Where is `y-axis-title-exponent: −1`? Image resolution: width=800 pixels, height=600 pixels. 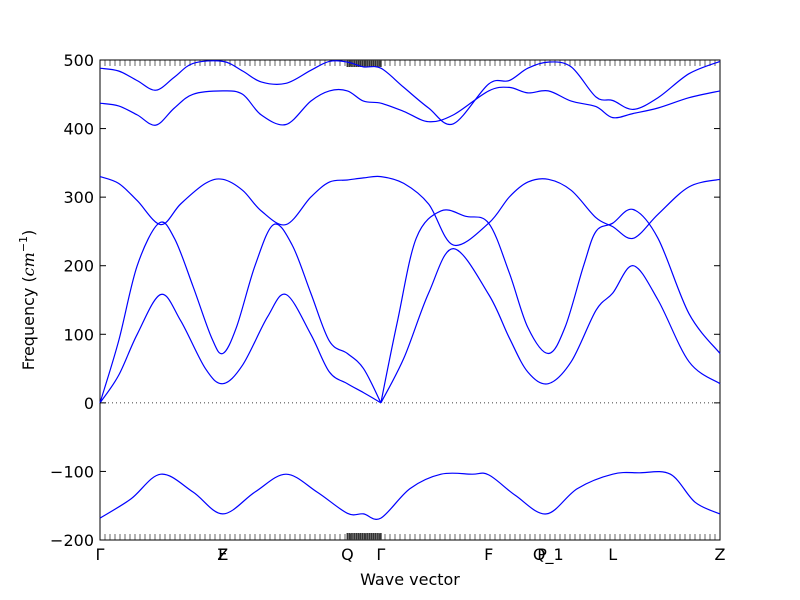 y-axis-title-exponent: −1 is located at coordinates (23, 244).